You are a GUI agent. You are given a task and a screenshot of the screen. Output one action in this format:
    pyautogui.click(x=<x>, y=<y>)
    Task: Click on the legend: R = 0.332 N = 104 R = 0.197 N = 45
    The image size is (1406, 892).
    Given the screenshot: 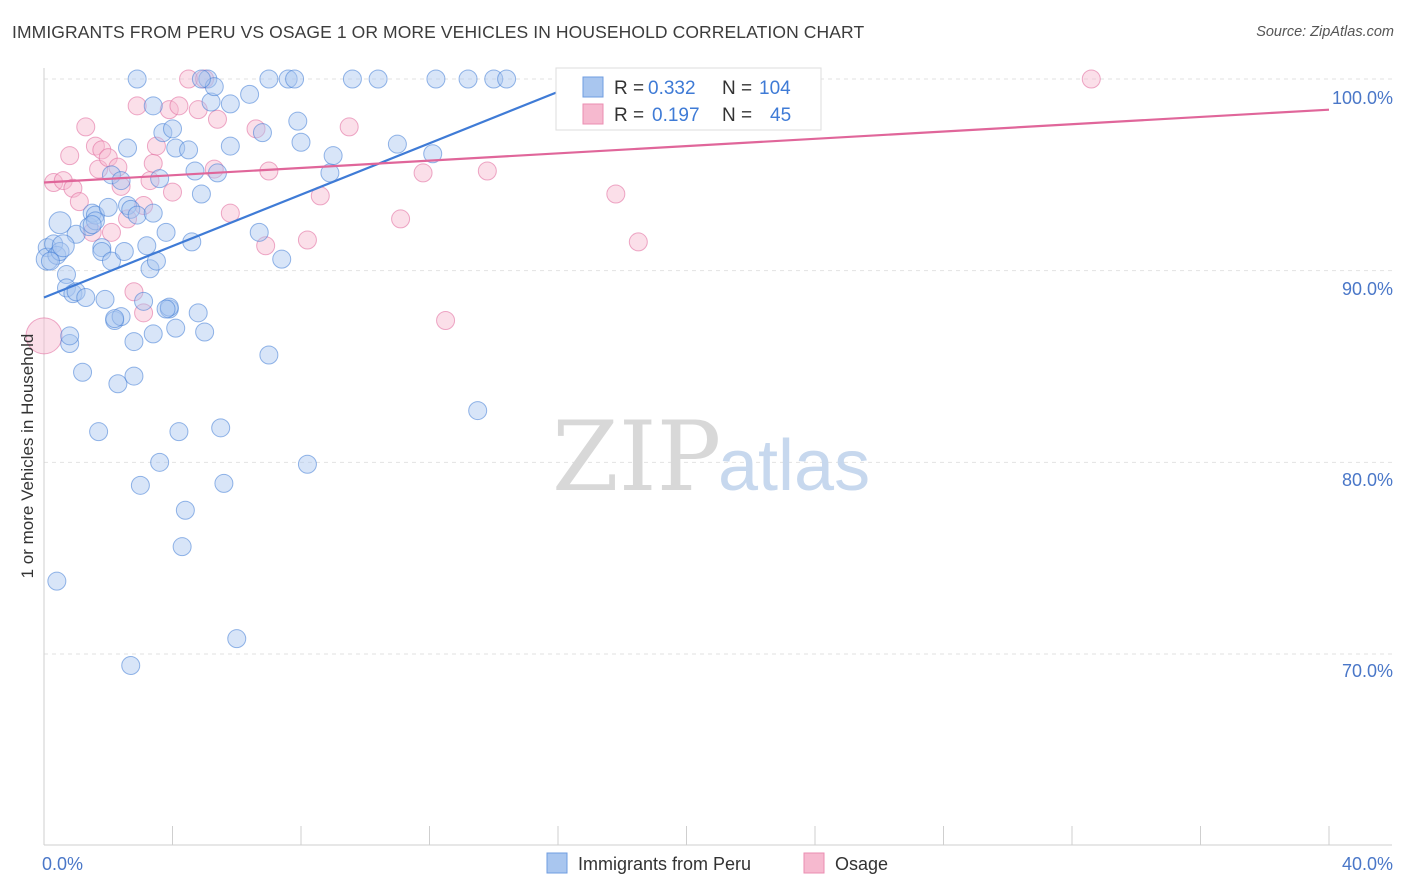 What is the action you would take?
    pyautogui.click(x=688, y=99)
    